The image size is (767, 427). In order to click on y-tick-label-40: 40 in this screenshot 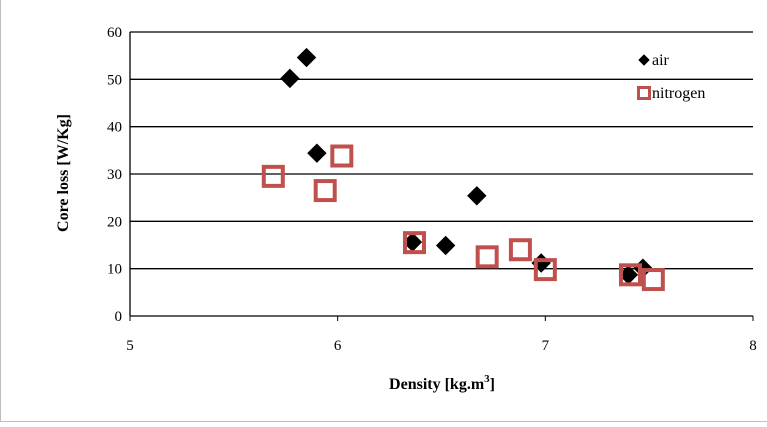, I will do `click(114, 128)`.